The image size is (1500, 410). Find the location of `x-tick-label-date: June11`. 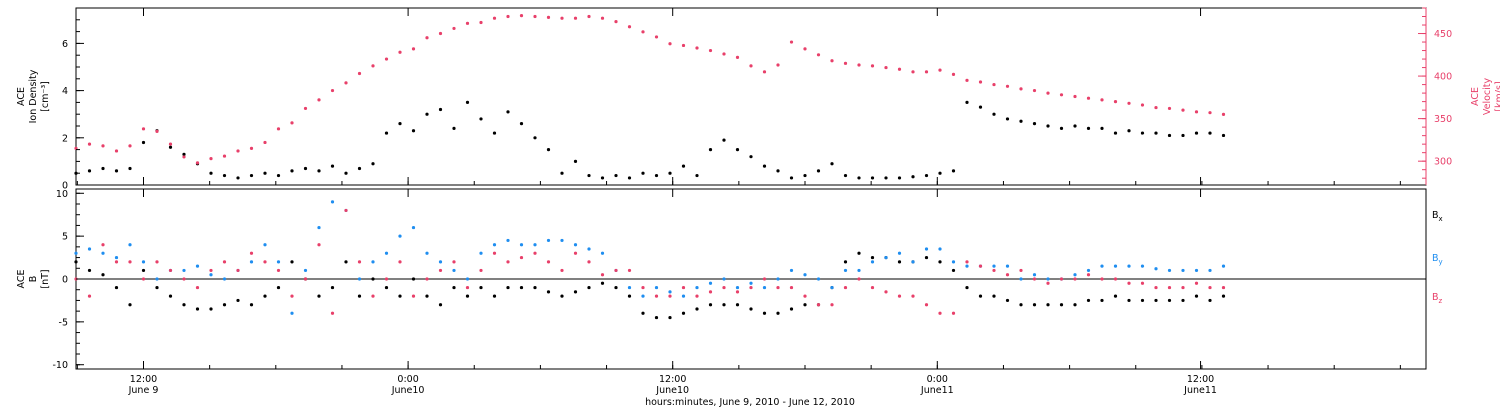

x-tick-label-date: June11 is located at coordinates (937, 390).